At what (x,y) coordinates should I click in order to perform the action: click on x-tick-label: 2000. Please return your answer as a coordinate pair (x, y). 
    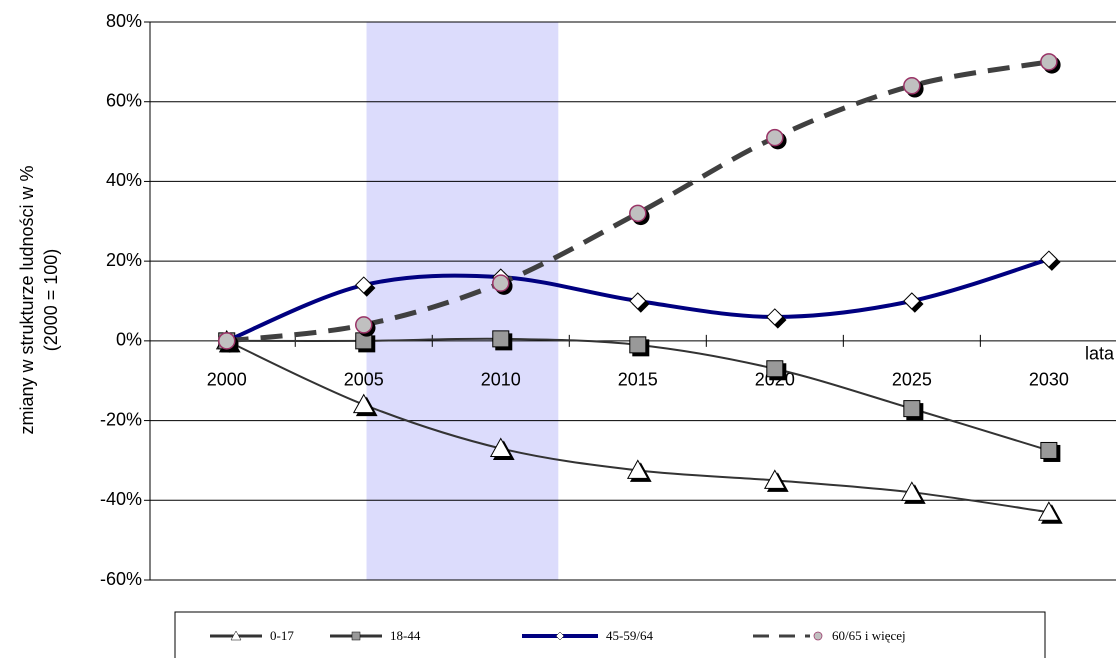
    Looking at the image, I should click on (227, 380).